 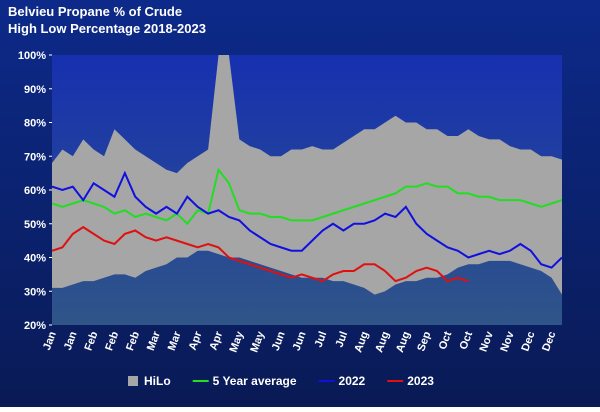 What do you see at coordinates (35, 157) in the screenshot?
I see `y-tick-label: 70%` at bounding box center [35, 157].